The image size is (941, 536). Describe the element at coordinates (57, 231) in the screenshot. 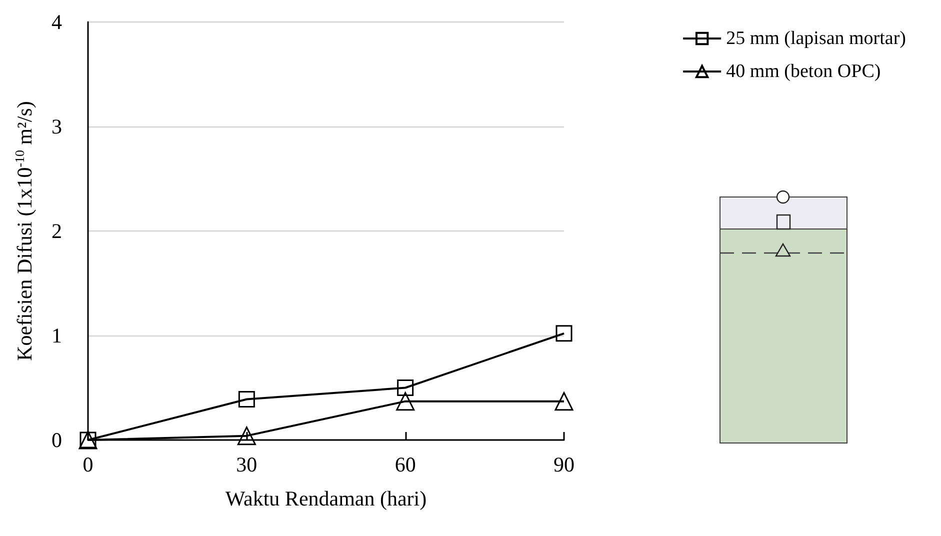

I see `y-tick-label: 2` at that location.